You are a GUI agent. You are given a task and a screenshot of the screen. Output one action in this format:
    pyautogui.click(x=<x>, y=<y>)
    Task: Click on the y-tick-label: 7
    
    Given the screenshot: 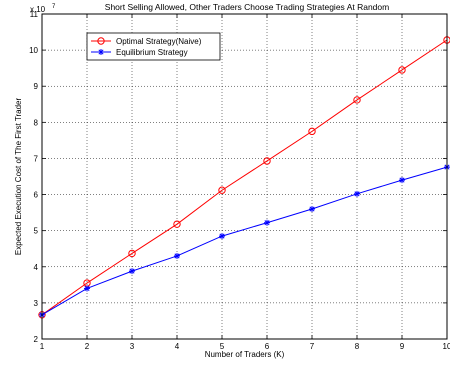 What is the action you would take?
    pyautogui.click(x=36, y=158)
    